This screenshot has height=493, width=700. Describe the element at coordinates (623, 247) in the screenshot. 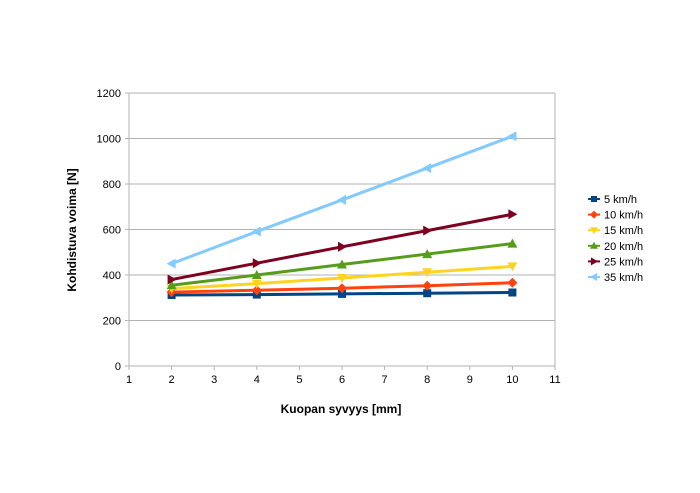

I see `legend-label: 20 km/h` at that location.